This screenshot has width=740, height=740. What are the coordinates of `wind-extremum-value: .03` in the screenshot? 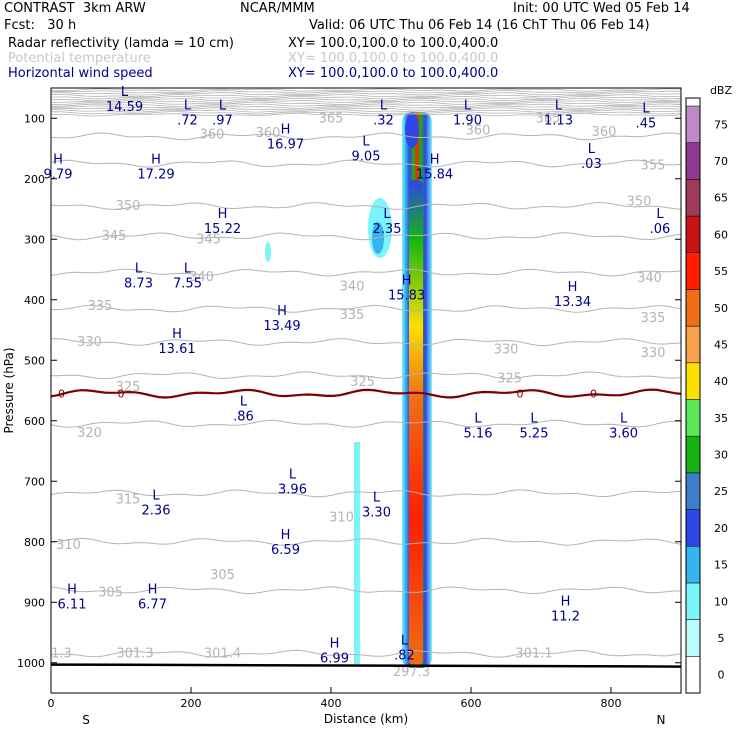 It's located at (591, 164).